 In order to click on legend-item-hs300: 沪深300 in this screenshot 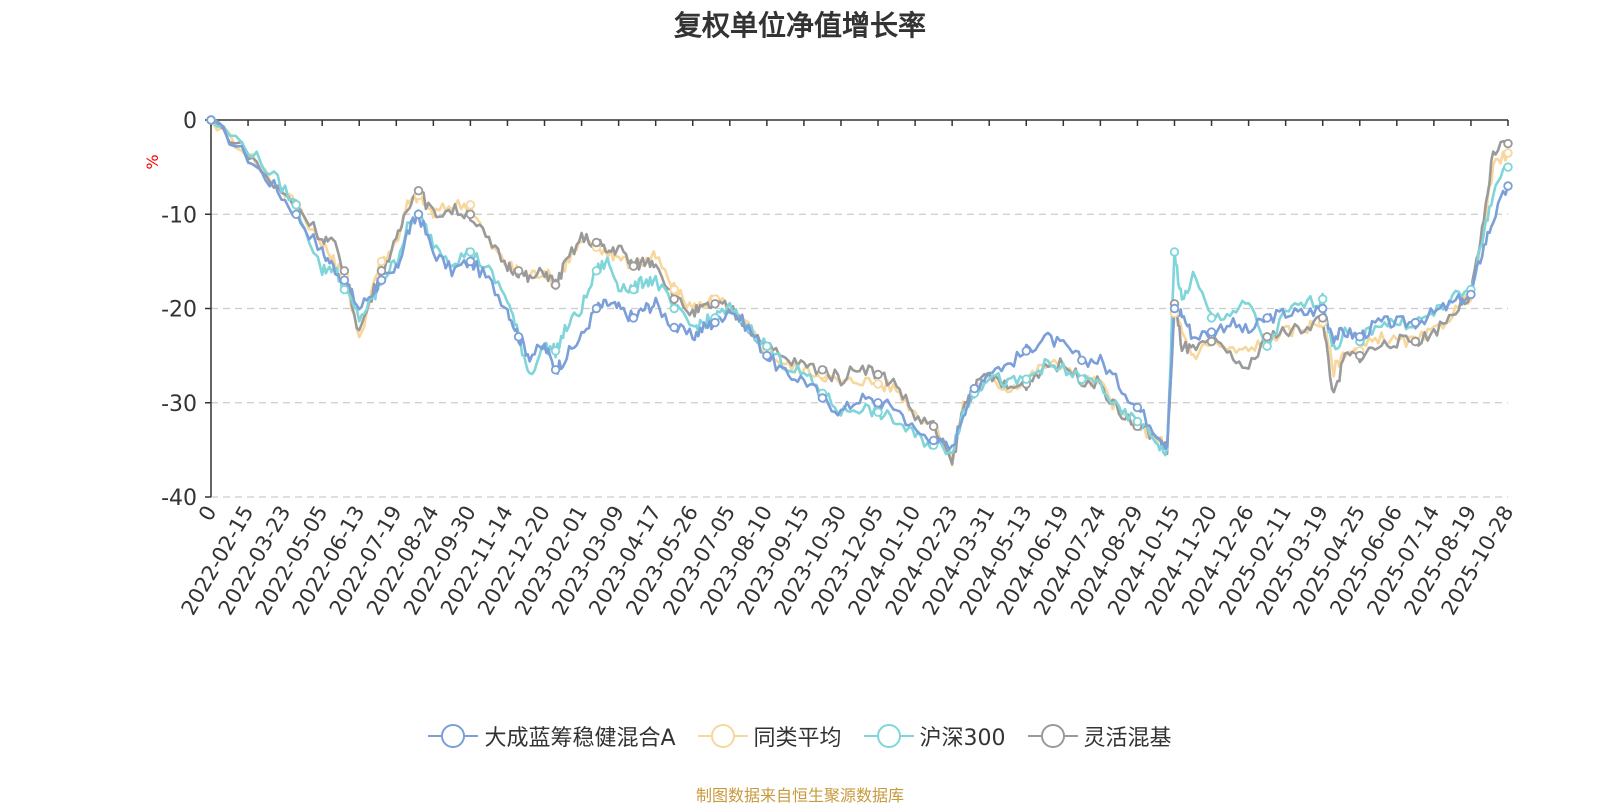, I will do `click(934, 736)`.